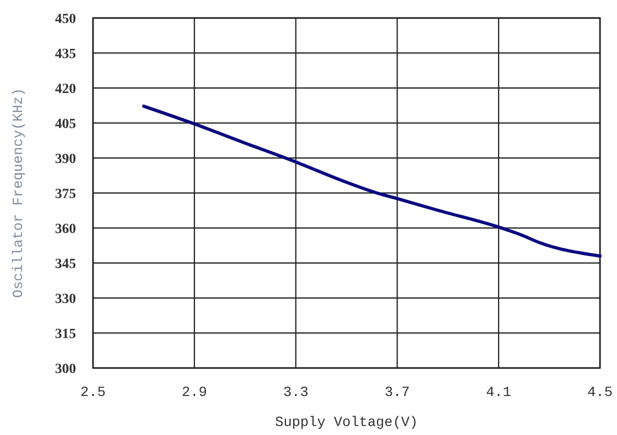  What do you see at coordinates (65, 229) in the screenshot?
I see `y-tick-label: 360` at bounding box center [65, 229].